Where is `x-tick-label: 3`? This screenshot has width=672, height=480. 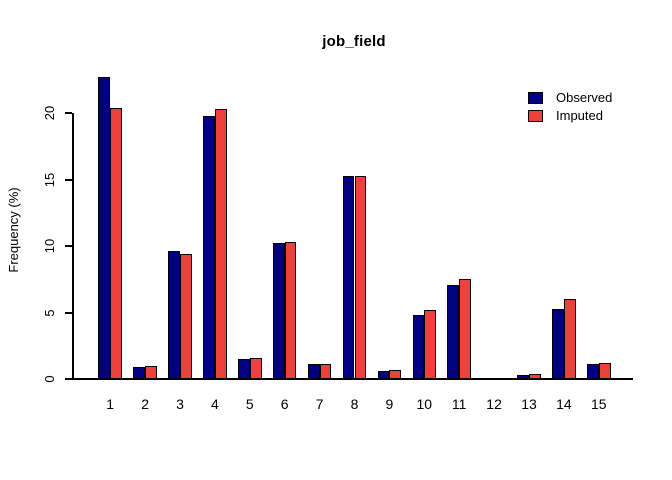
x-tick-label: 3 is located at coordinates (180, 404).